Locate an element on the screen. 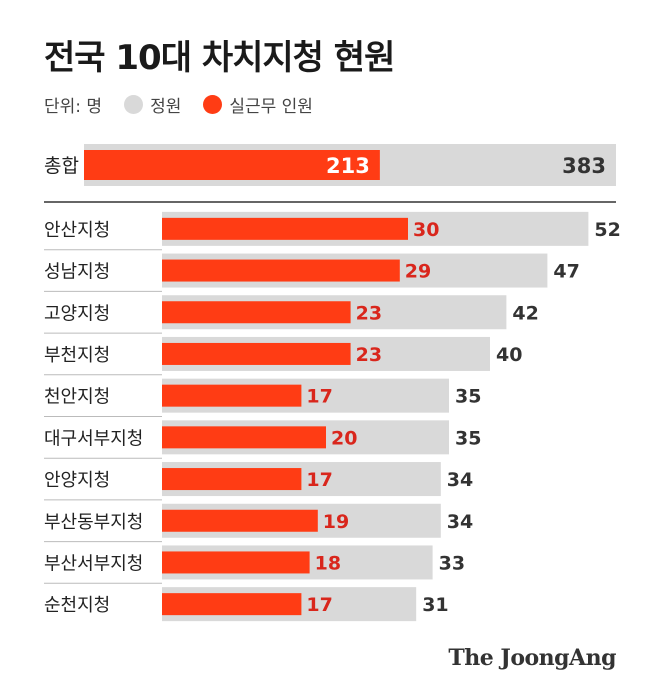 The width and height of the screenshot is (658, 697). unit-label: 단위: 명 is located at coordinates (73, 107).